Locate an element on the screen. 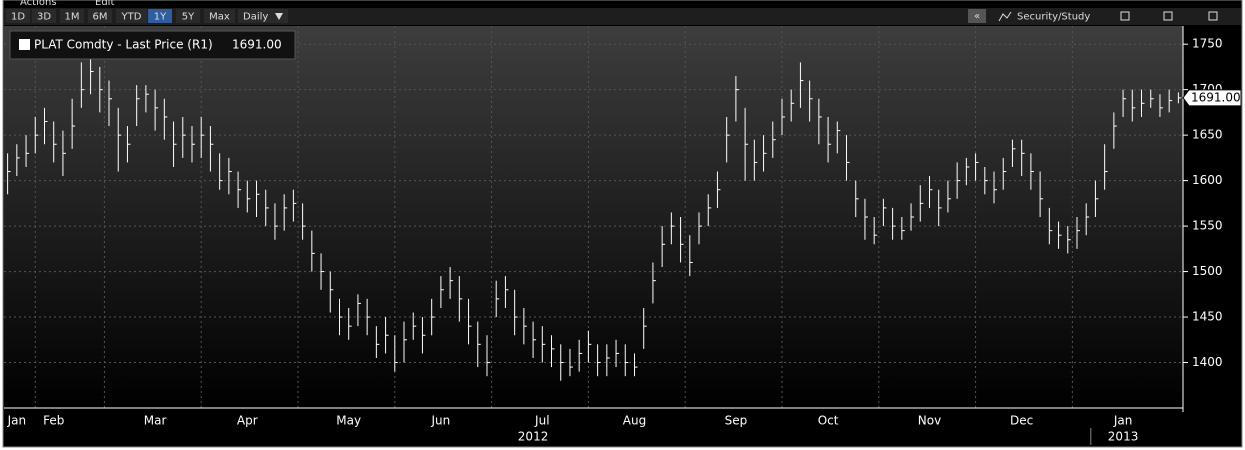  range-label: 1D is located at coordinates (18, 17).